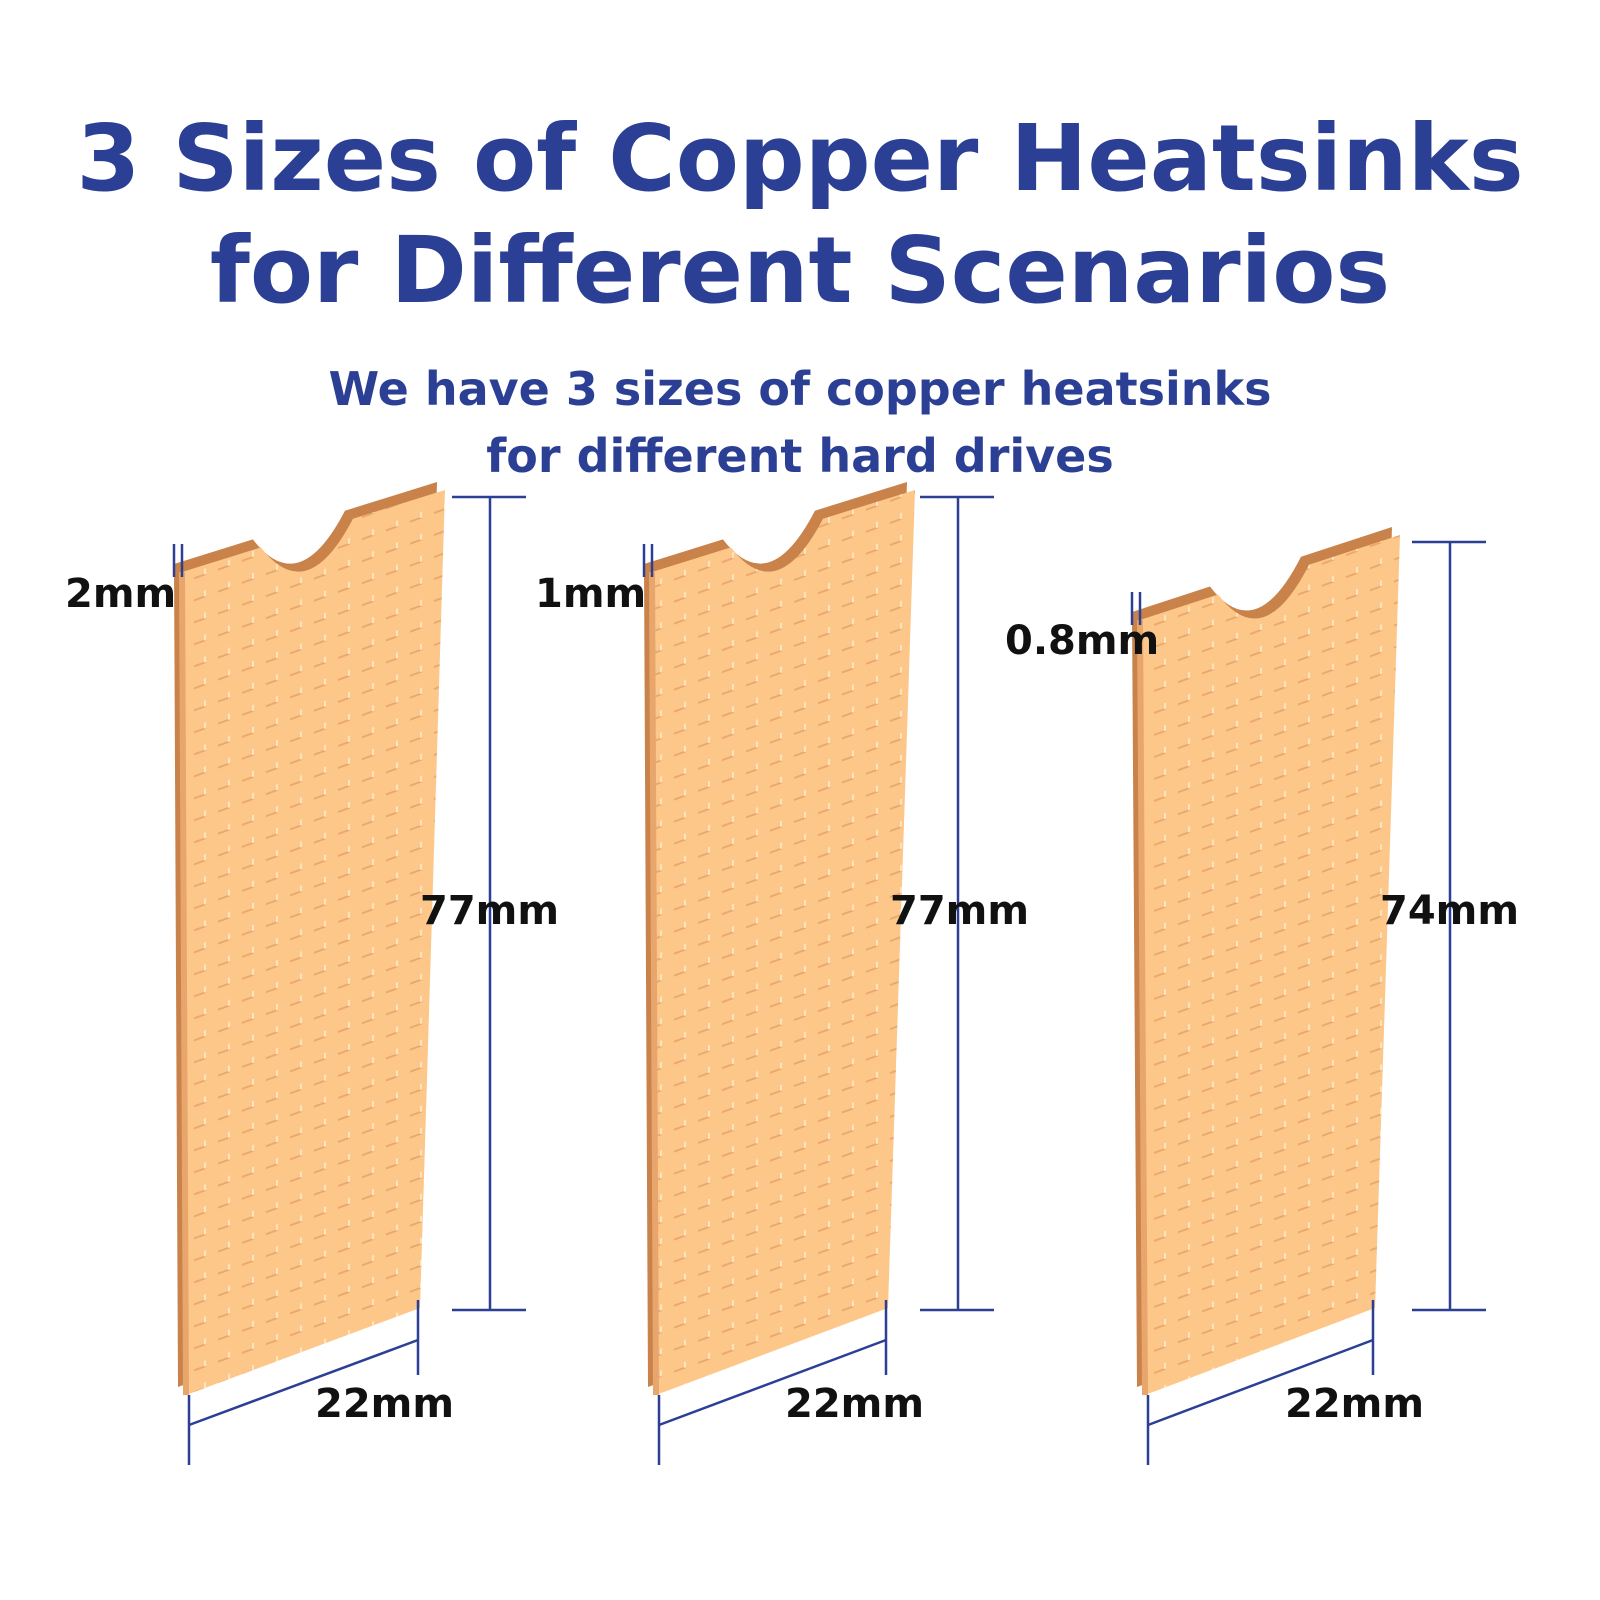  What do you see at coordinates (1082, 641) in the screenshot?
I see `thickness-label: 0.8mm` at bounding box center [1082, 641].